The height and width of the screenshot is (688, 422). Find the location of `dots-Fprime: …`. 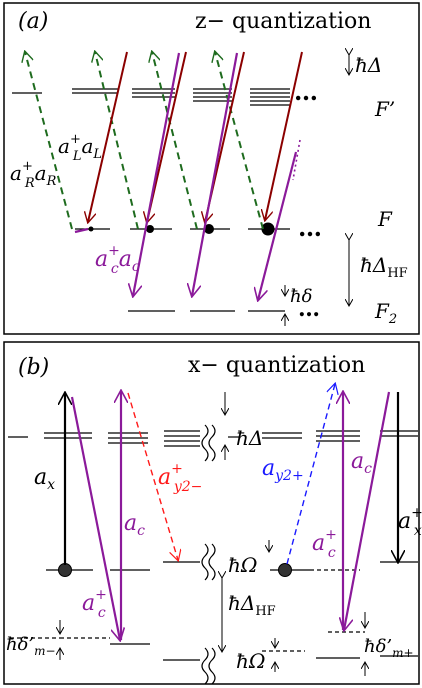

dots-Fprime: … is located at coordinates (306, 91).